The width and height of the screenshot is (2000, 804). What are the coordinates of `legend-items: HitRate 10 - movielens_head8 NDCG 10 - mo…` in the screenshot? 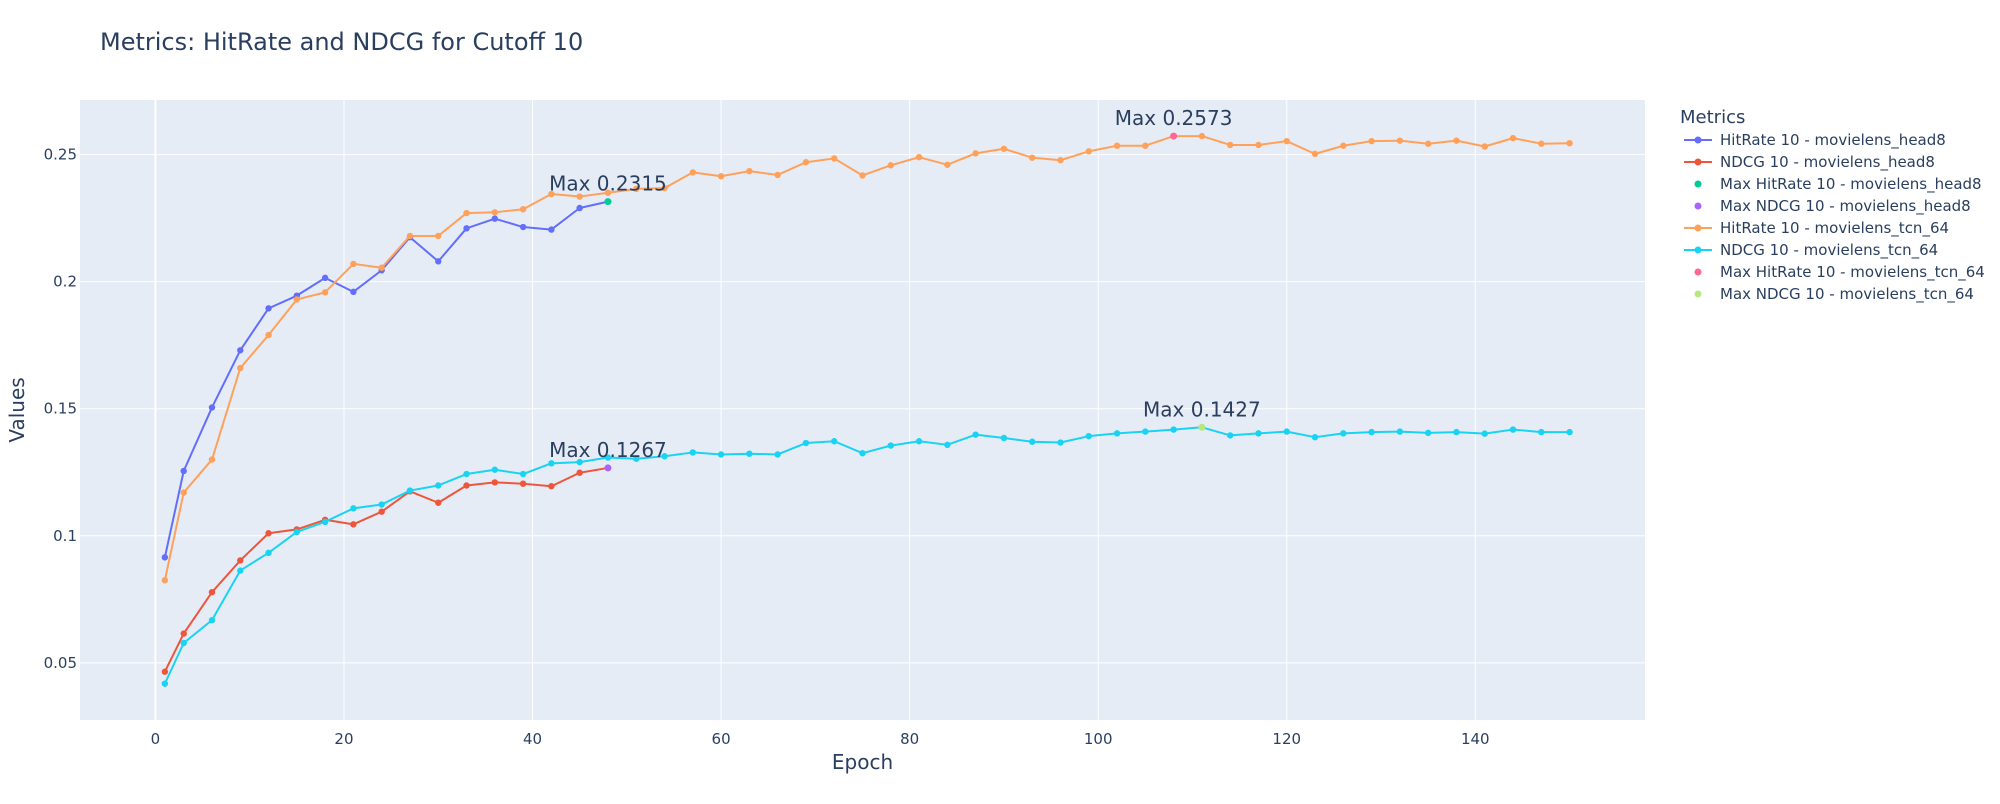 It's located at (1834, 217).